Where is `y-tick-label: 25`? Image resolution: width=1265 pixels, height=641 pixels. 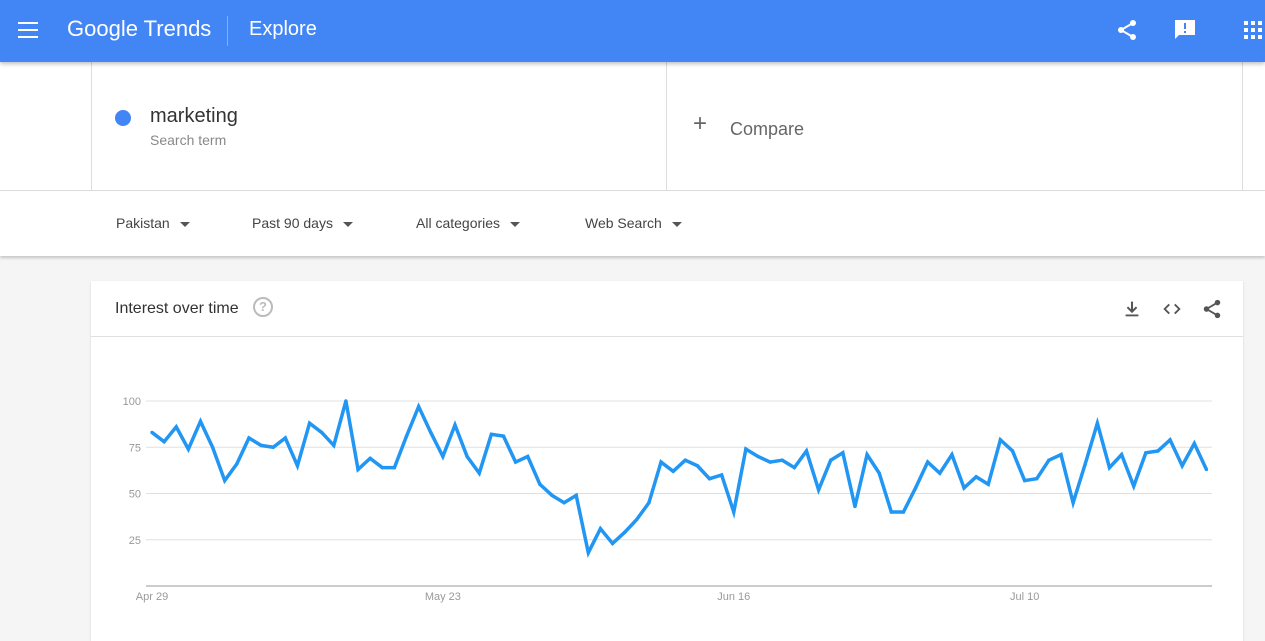 y-tick-label: 25 is located at coordinates (135, 541).